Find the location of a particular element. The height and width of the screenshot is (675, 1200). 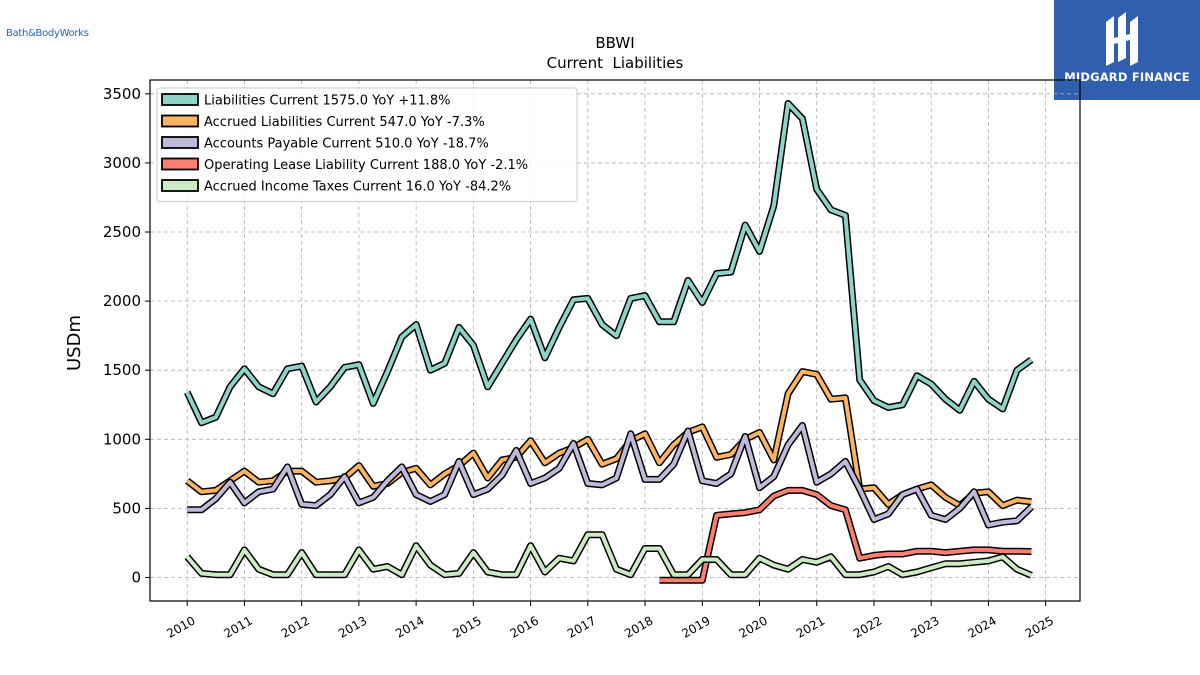

x-tick-label: 2010 is located at coordinates (180, 626).